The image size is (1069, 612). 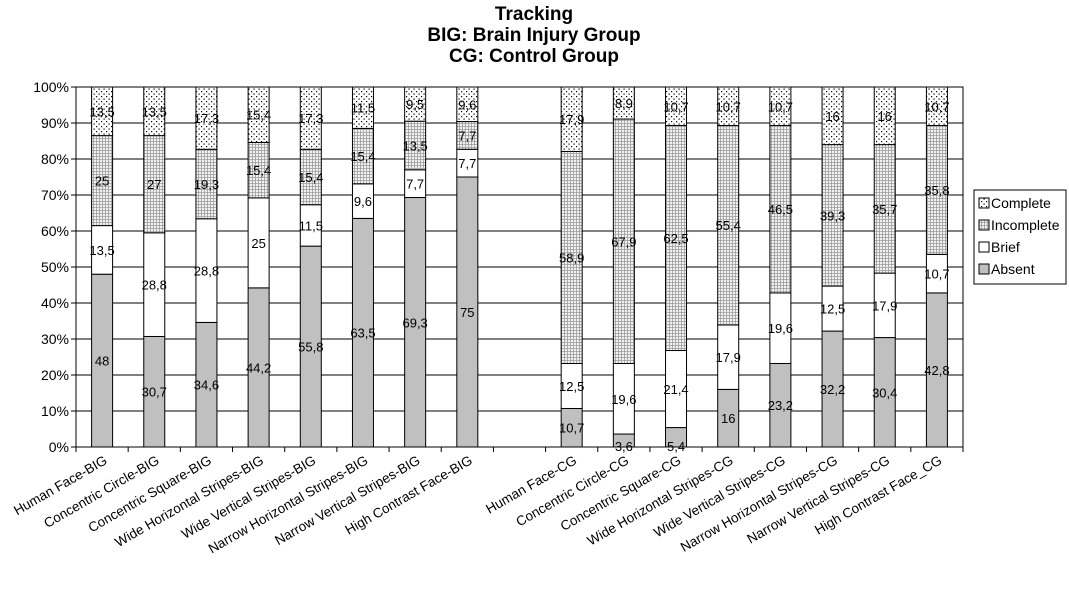 What do you see at coordinates (936, 190) in the screenshot?
I see `data-label-incomplete: 35,8` at bounding box center [936, 190].